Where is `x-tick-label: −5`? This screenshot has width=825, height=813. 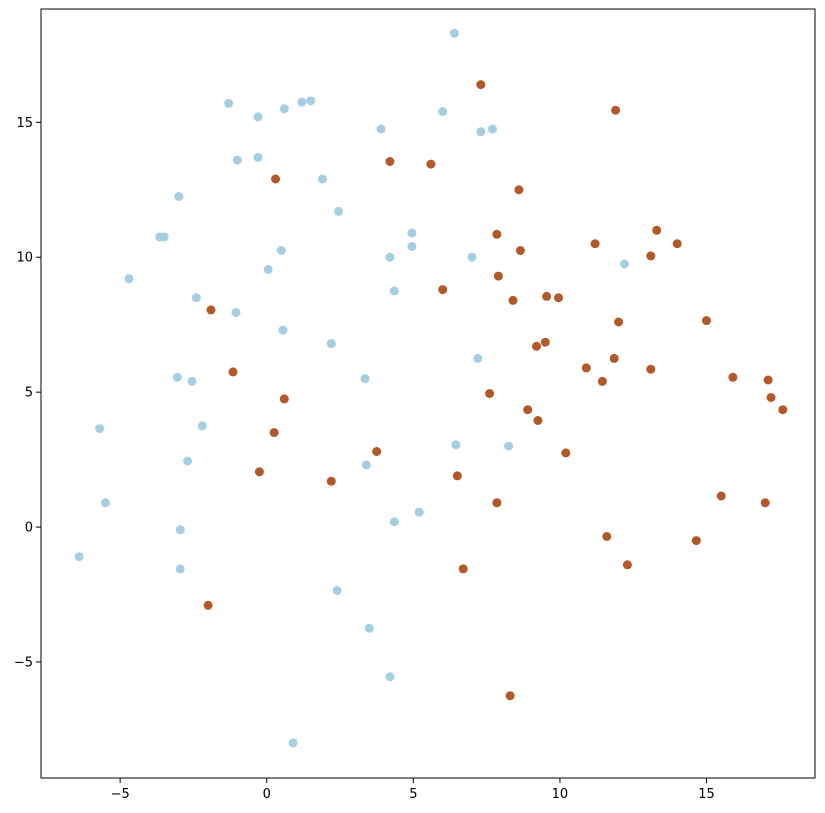 x-tick-label: −5 is located at coordinates (120, 794).